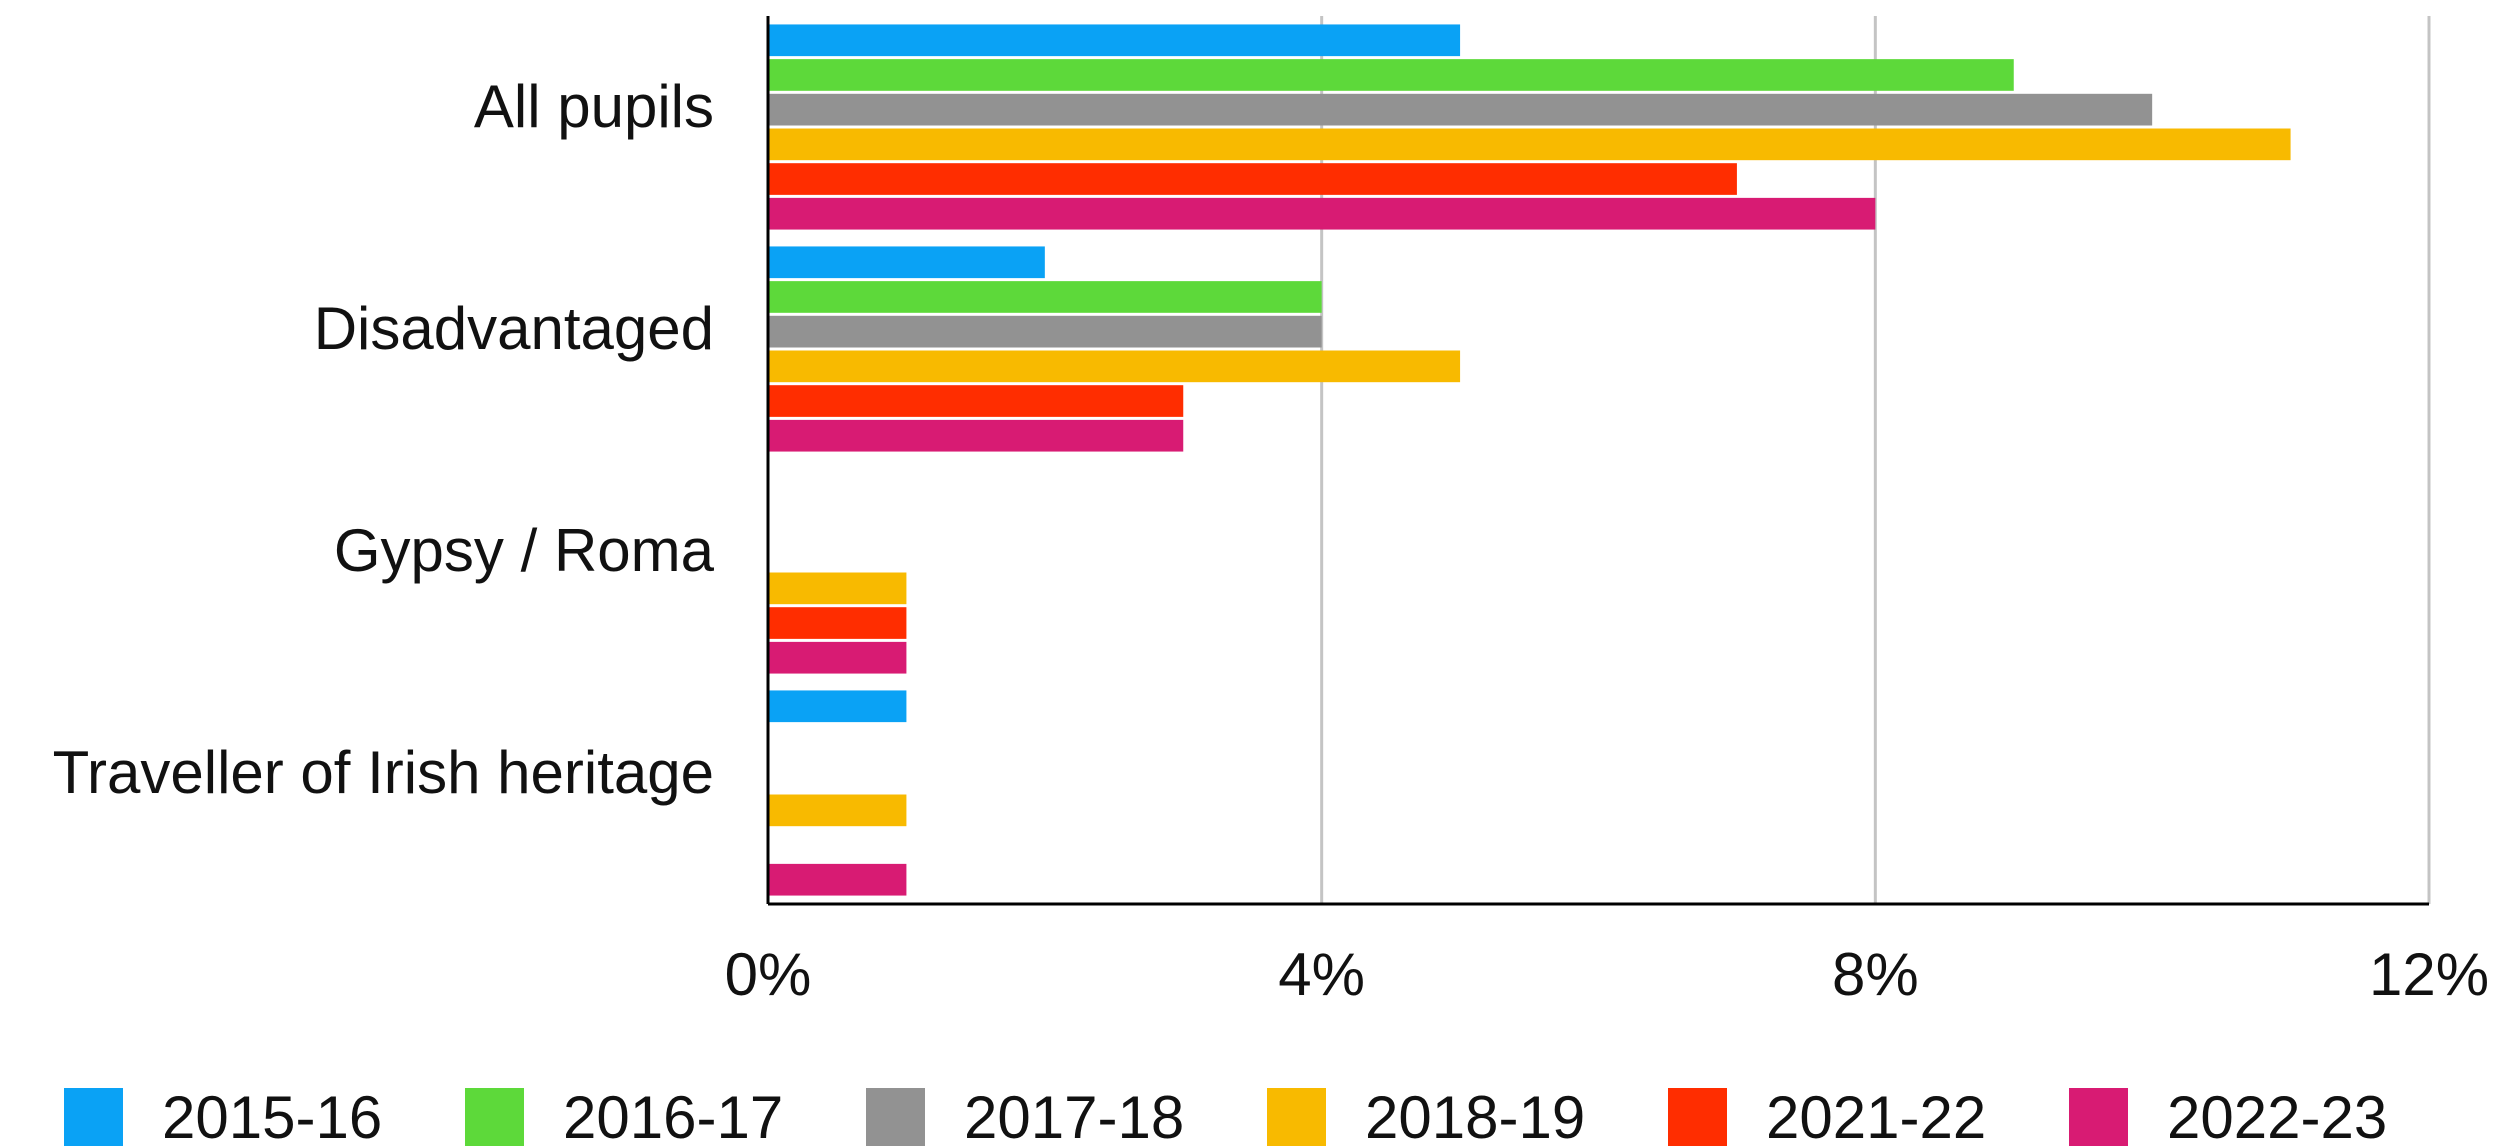 The height and width of the screenshot is (1146, 2504). I want to click on legend-label: 2021-22, so click(1876, 1115).